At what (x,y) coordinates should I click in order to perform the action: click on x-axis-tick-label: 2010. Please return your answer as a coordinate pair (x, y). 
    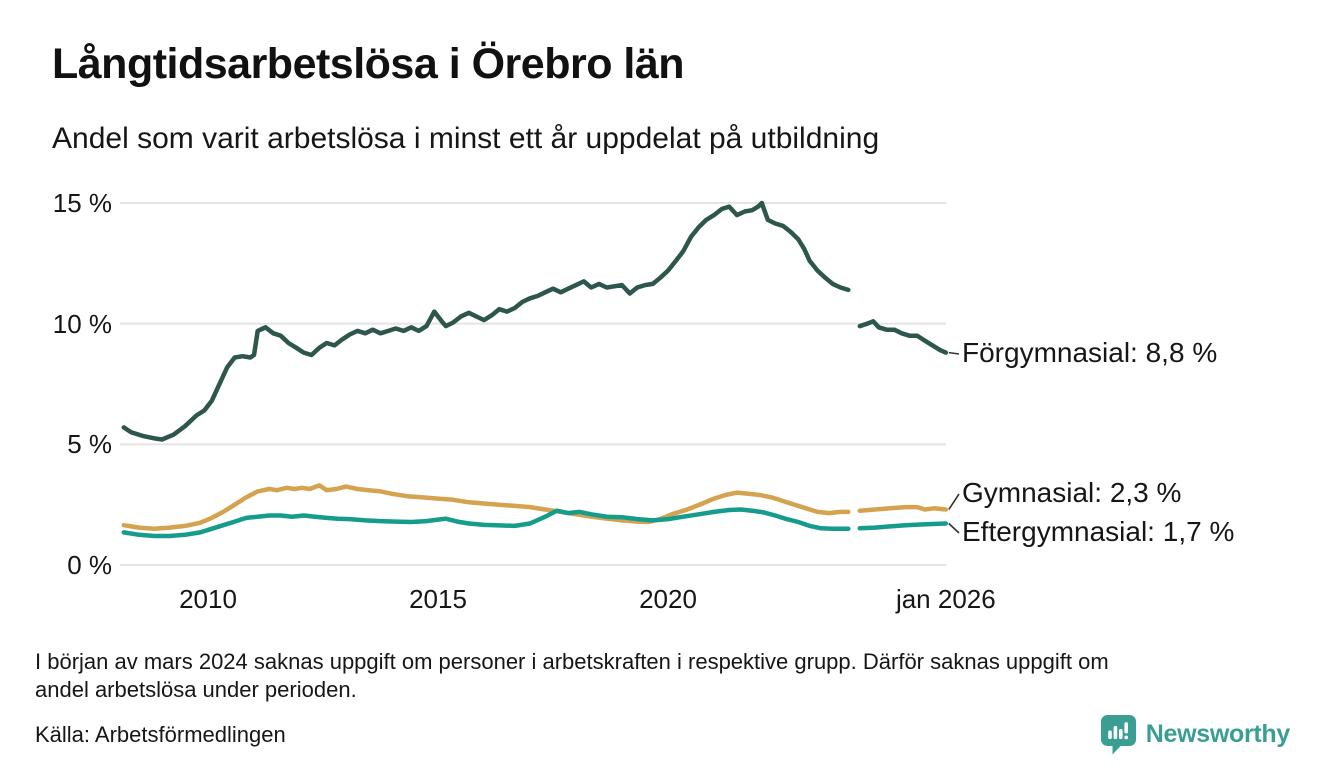
    Looking at the image, I should click on (208, 599).